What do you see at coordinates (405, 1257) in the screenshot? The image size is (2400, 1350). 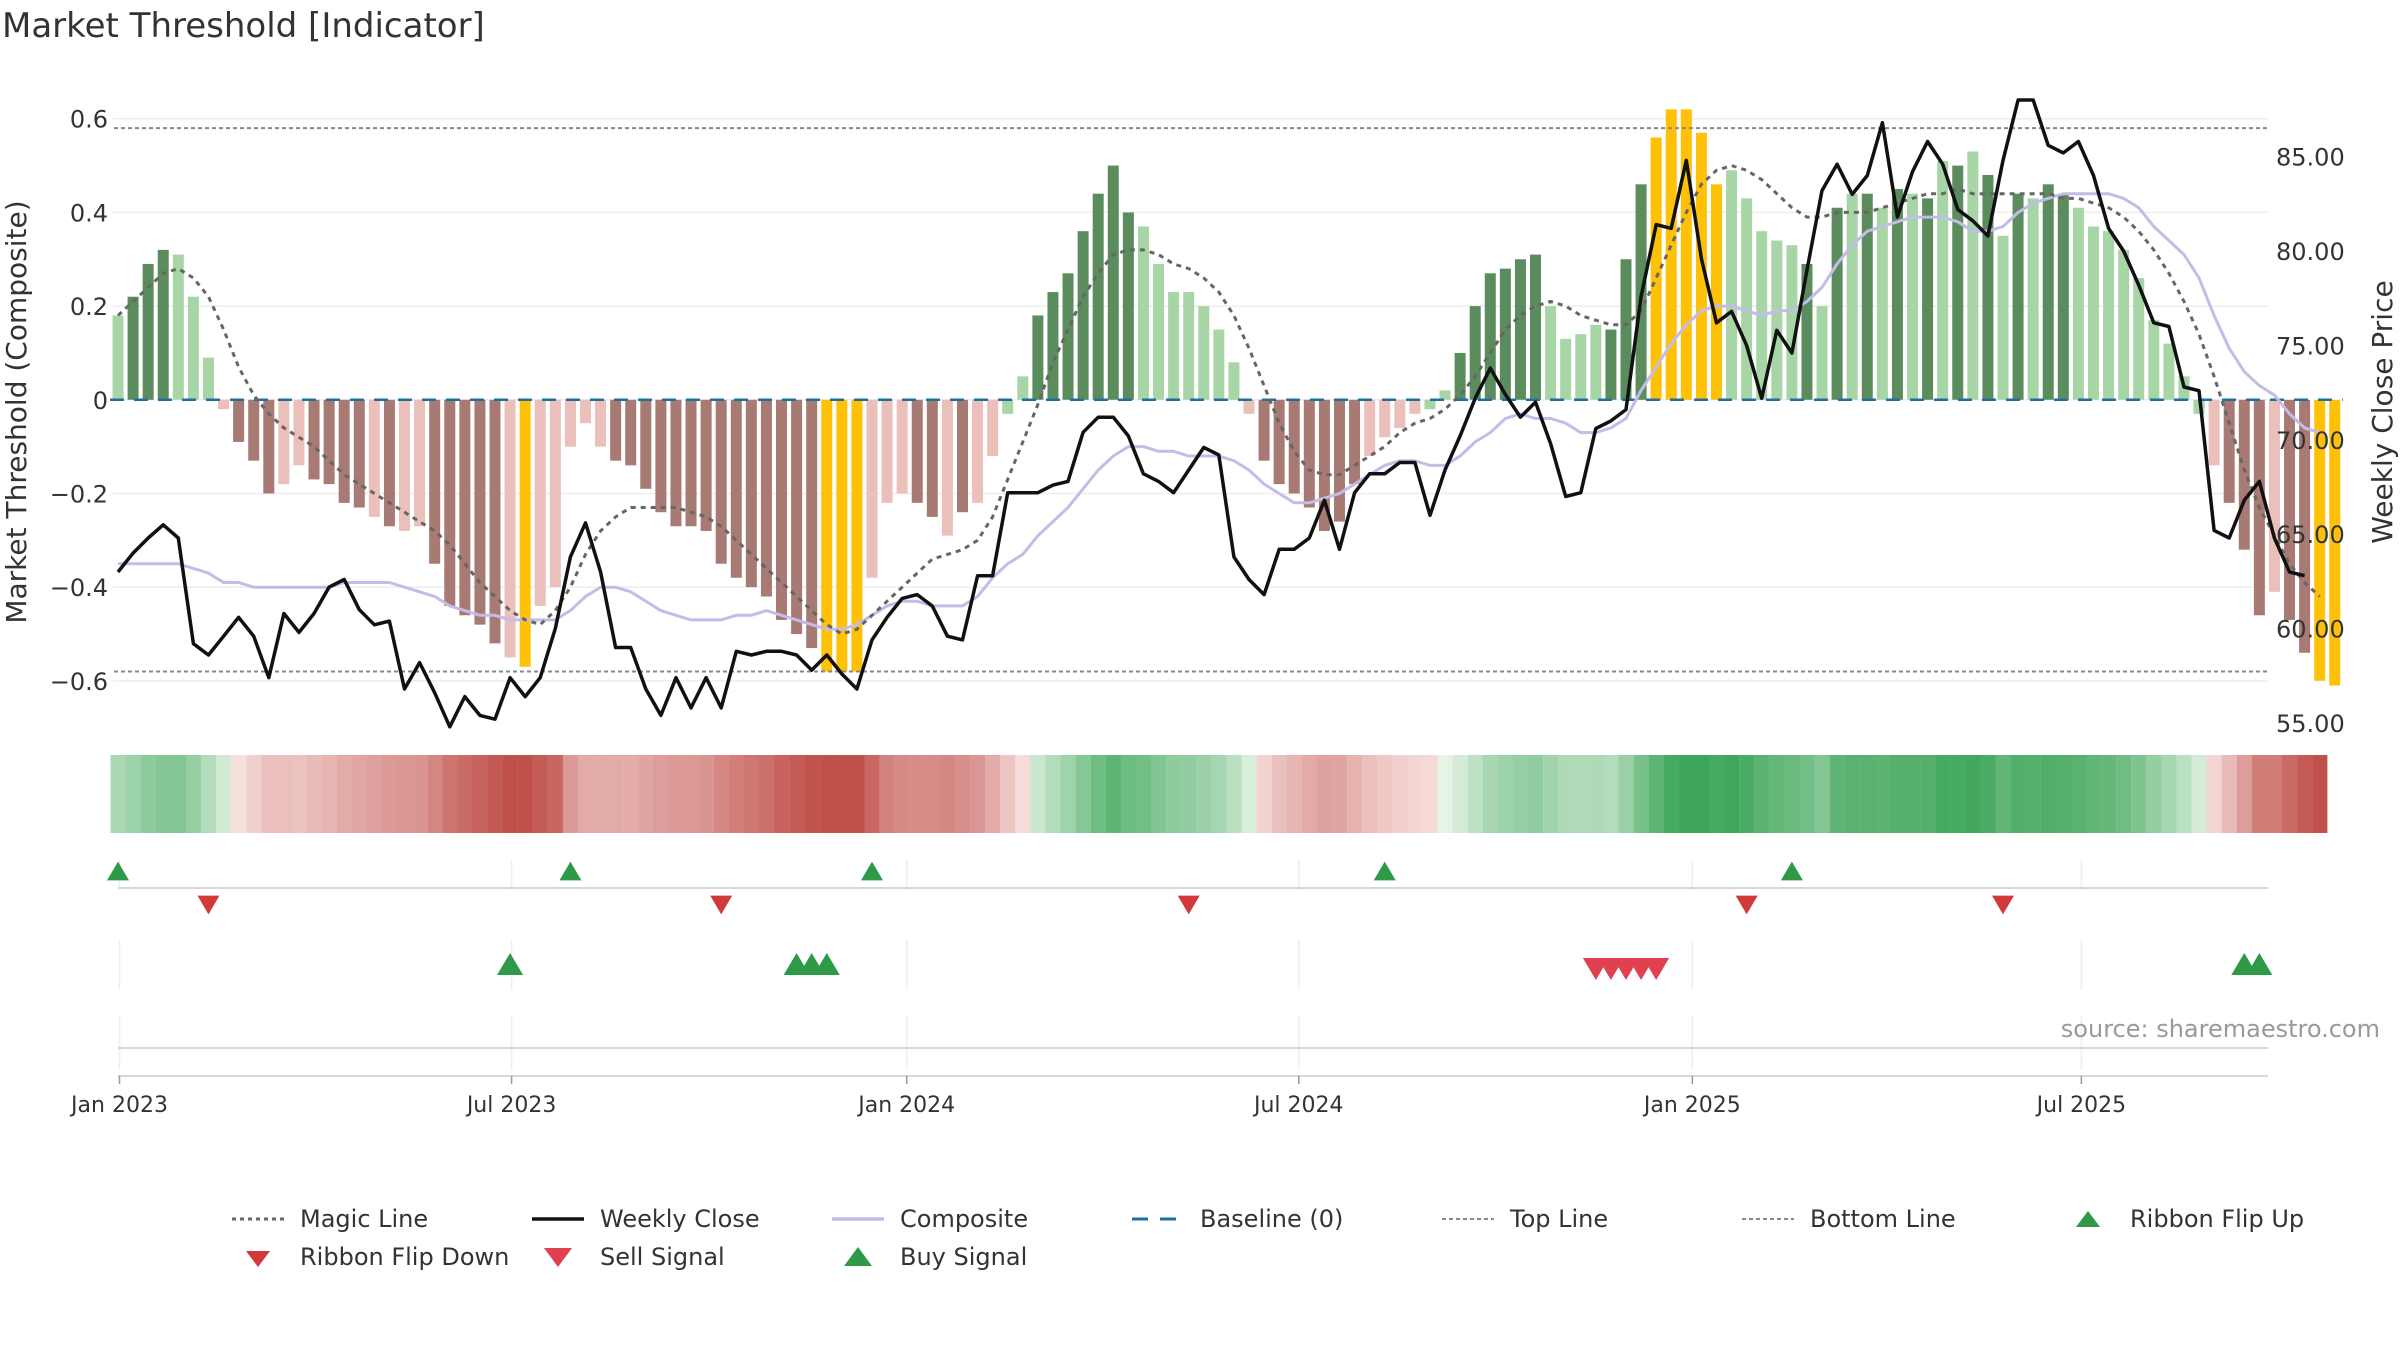 I see `legend-label: Ribbon Flip Down` at bounding box center [405, 1257].